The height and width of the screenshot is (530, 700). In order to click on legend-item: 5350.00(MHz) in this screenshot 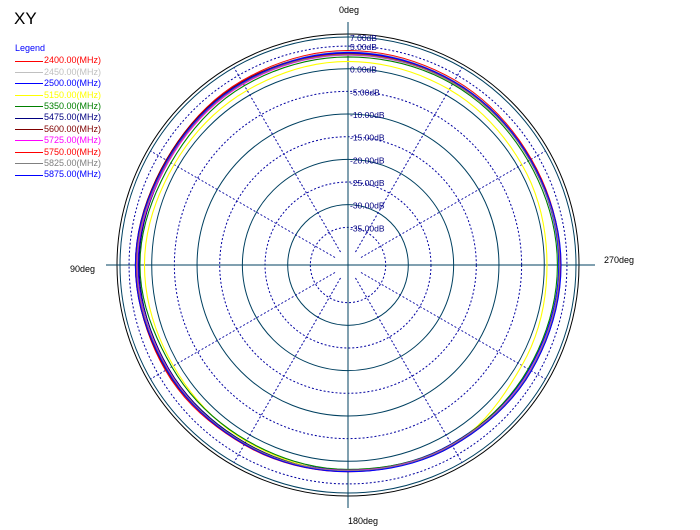, I will do `click(58, 106)`.